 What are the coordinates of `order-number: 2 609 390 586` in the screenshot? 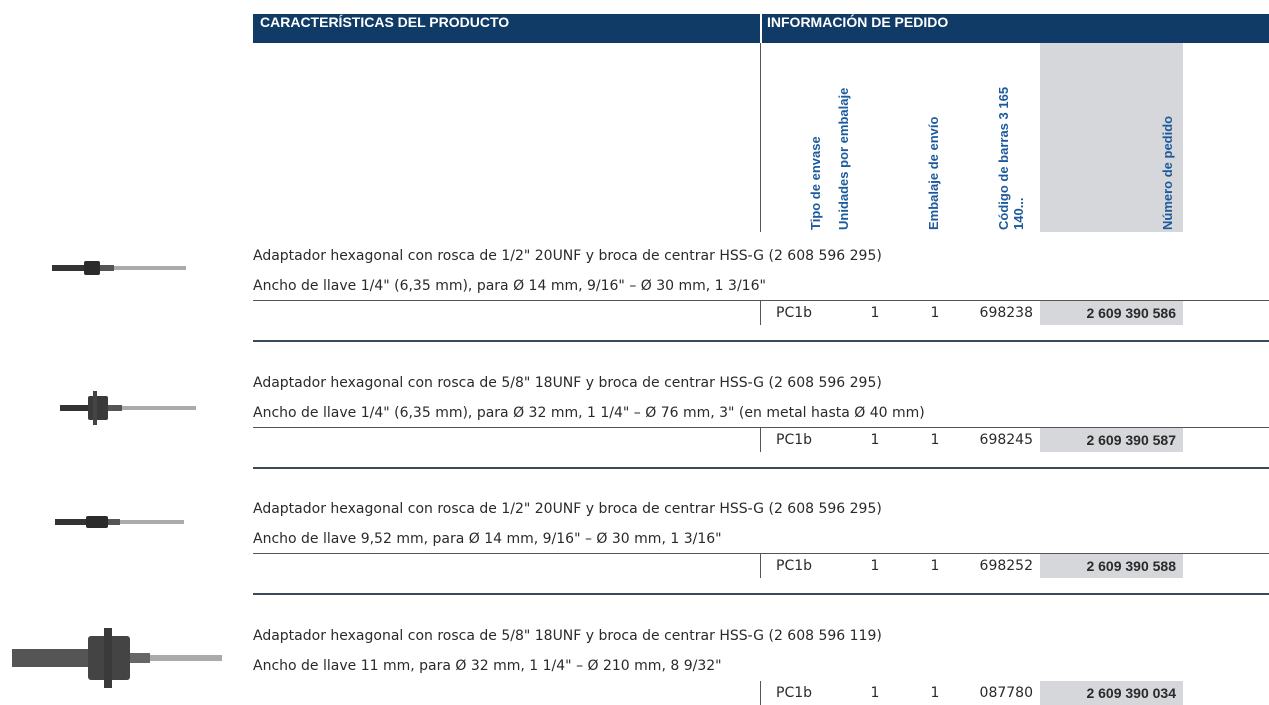 It's located at (1131, 313).